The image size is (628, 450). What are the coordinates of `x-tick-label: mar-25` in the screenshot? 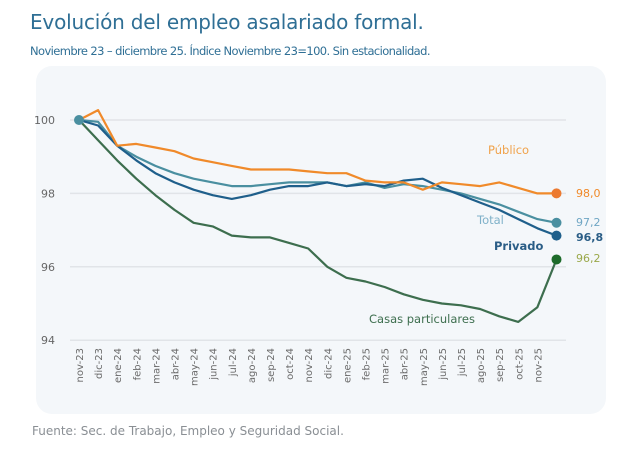 It's located at (386, 366).